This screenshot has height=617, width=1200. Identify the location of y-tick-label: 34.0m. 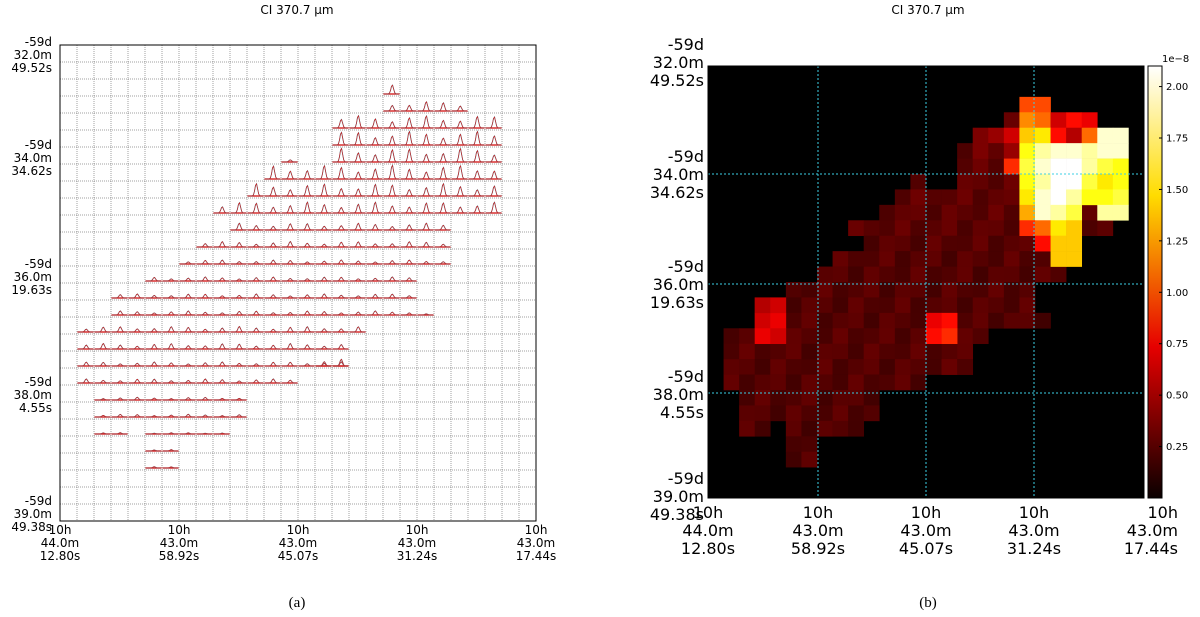
(678, 174).